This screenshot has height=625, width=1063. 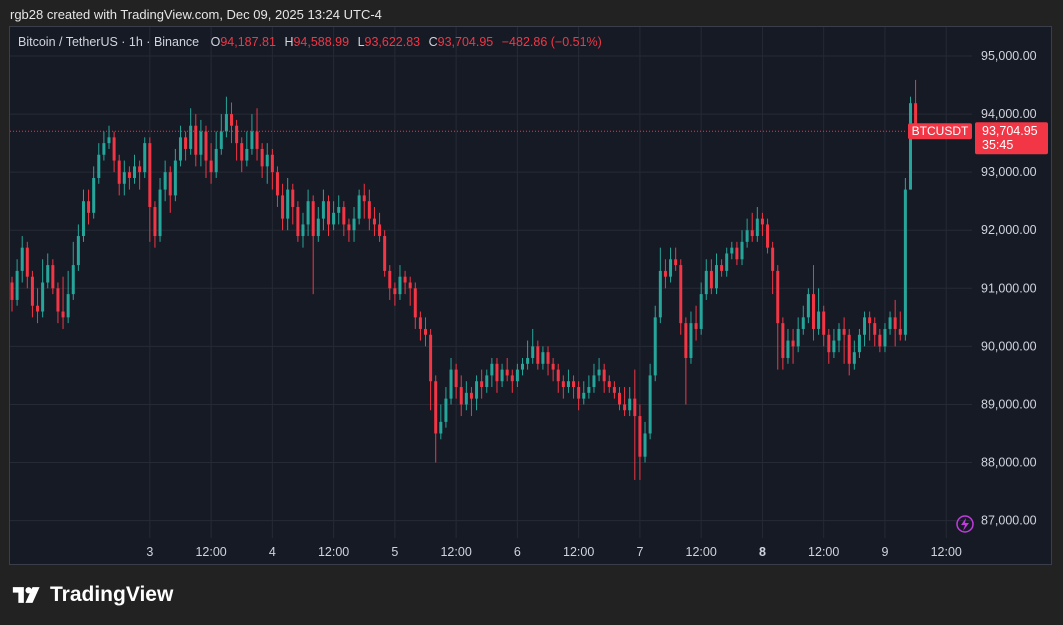 What do you see at coordinates (321, 42) in the screenshot?
I see `high-value: 94,588.99` at bounding box center [321, 42].